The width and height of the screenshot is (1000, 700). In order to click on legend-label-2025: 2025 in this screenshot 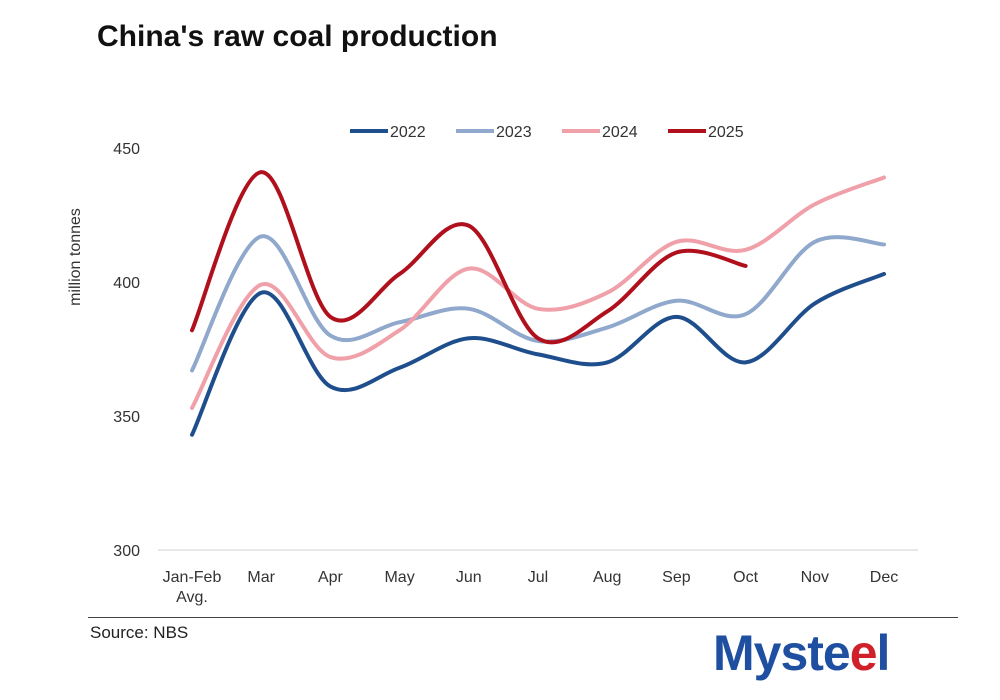, I will do `click(726, 132)`.